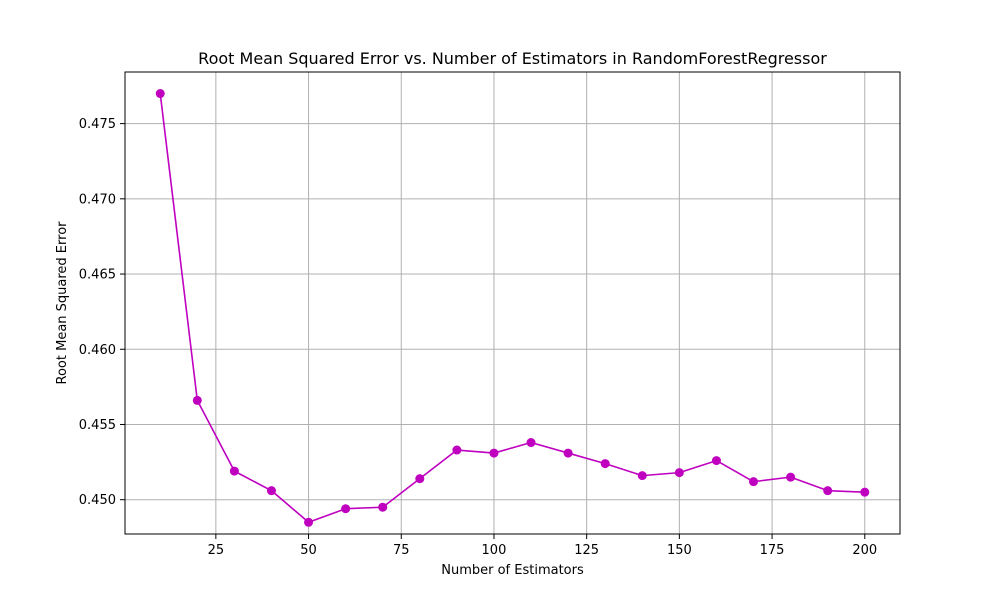  I want to click on x-tick-label: 150, so click(679, 550).